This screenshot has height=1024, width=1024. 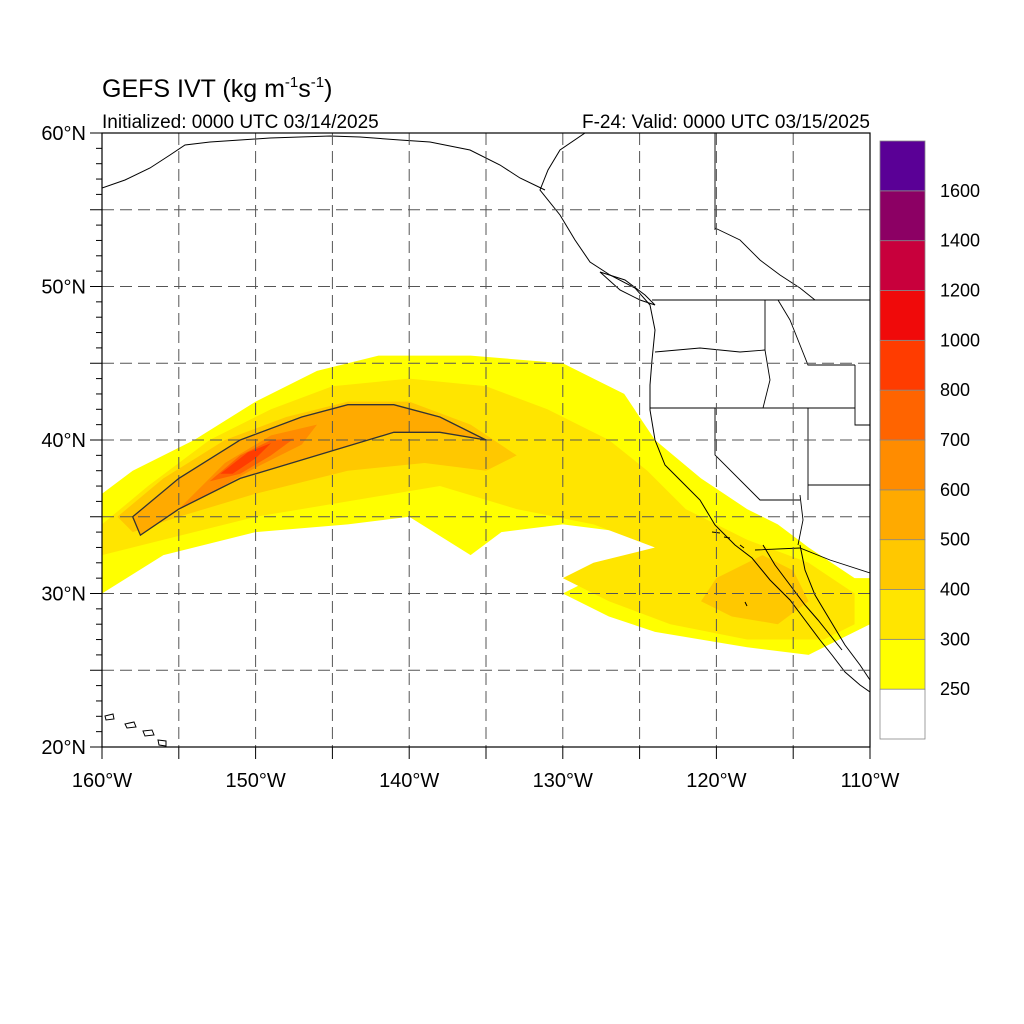 I want to click on colorado-river, so click(x=800, y=520).